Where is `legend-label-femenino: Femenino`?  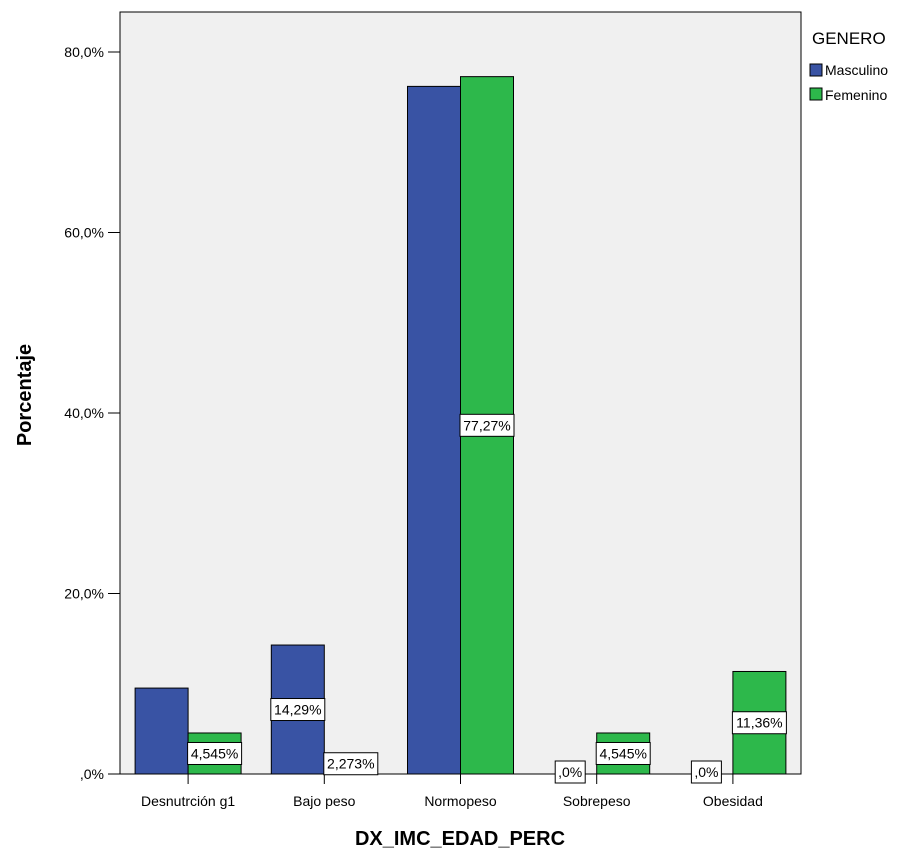 legend-label-femenino: Femenino is located at coordinates (856, 95).